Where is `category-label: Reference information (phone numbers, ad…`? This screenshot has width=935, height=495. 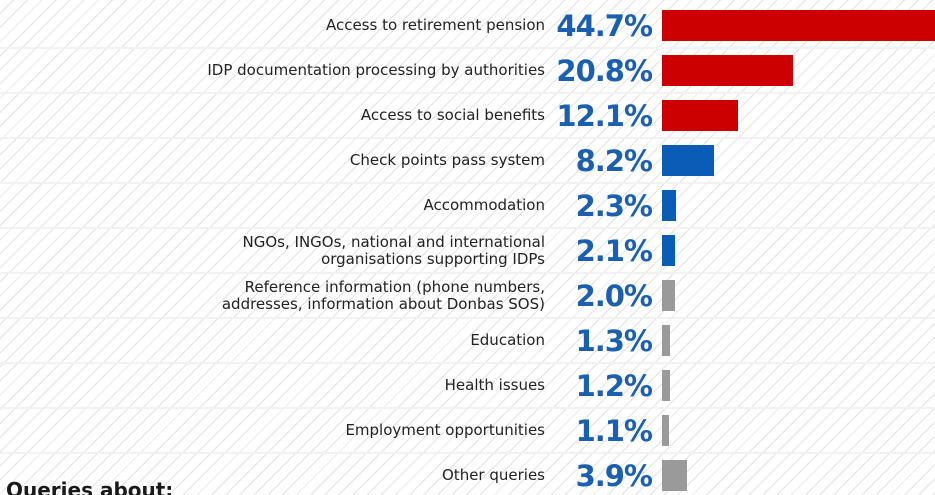
category-label: Reference information (phone numbers, ad… is located at coordinates (383, 295).